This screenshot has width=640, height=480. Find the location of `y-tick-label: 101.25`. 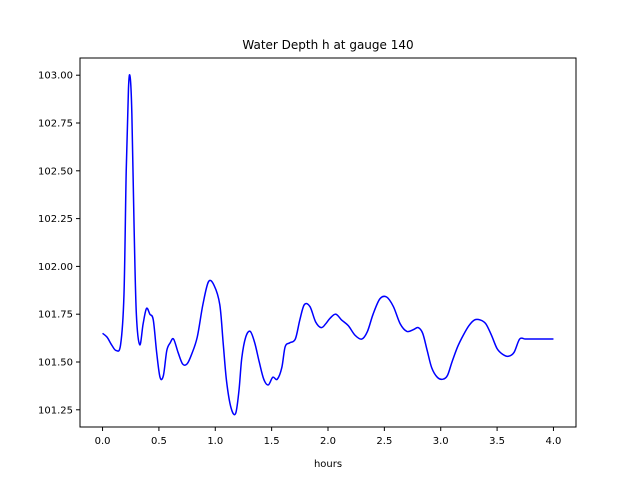

y-tick-label: 101.25 is located at coordinates (55, 410).